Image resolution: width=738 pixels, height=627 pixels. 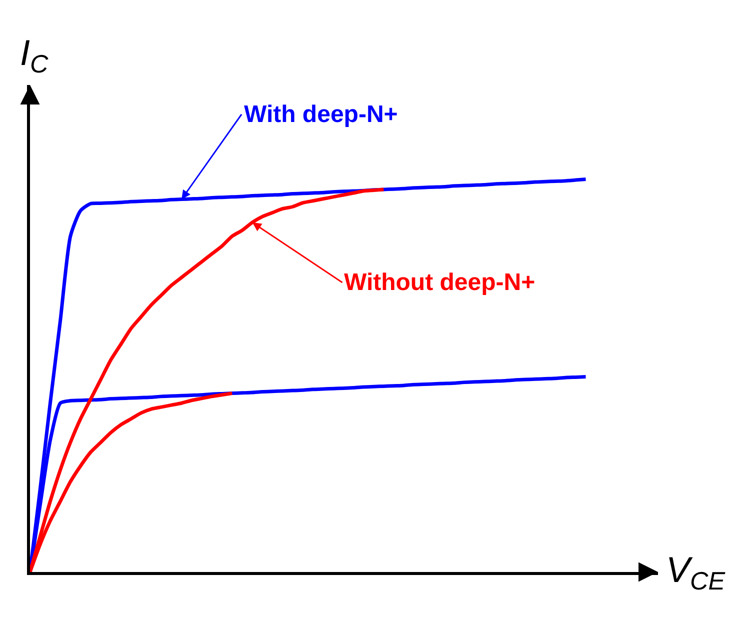 What do you see at coordinates (321, 114) in the screenshot?
I see `text: With deep-N+` at bounding box center [321, 114].